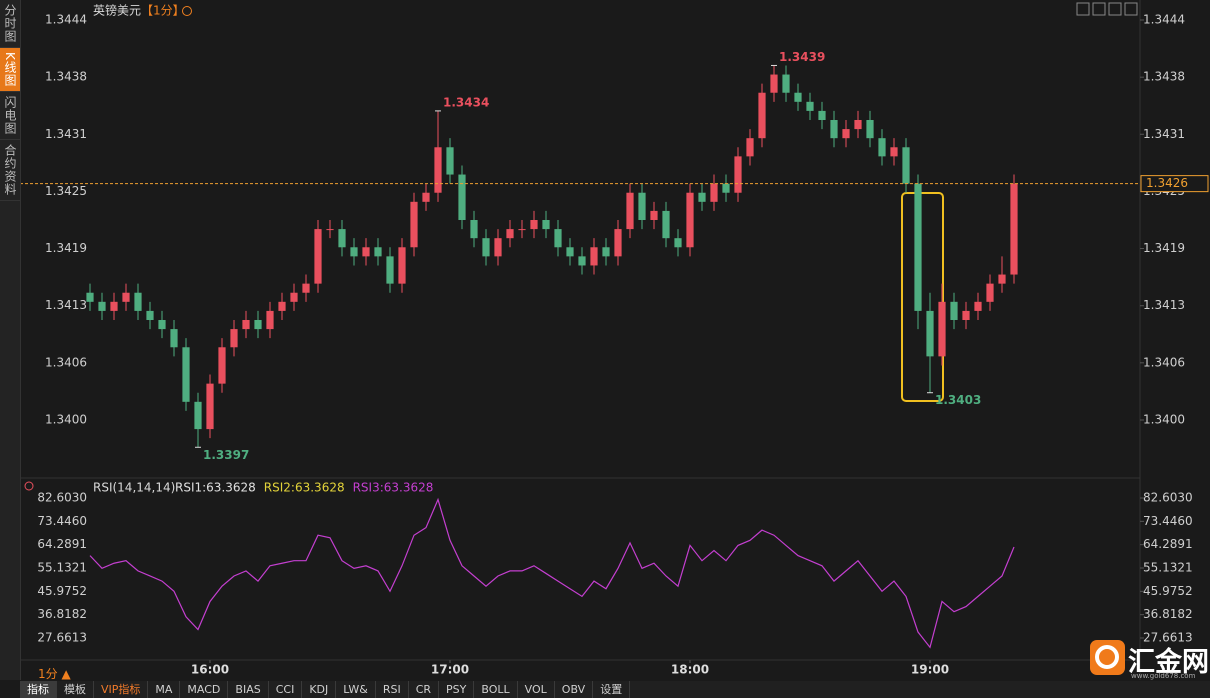 The image size is (1210, 698). Describe the element at coordinates (187, 11) in the screenshot. I see `add-icon` at that location.